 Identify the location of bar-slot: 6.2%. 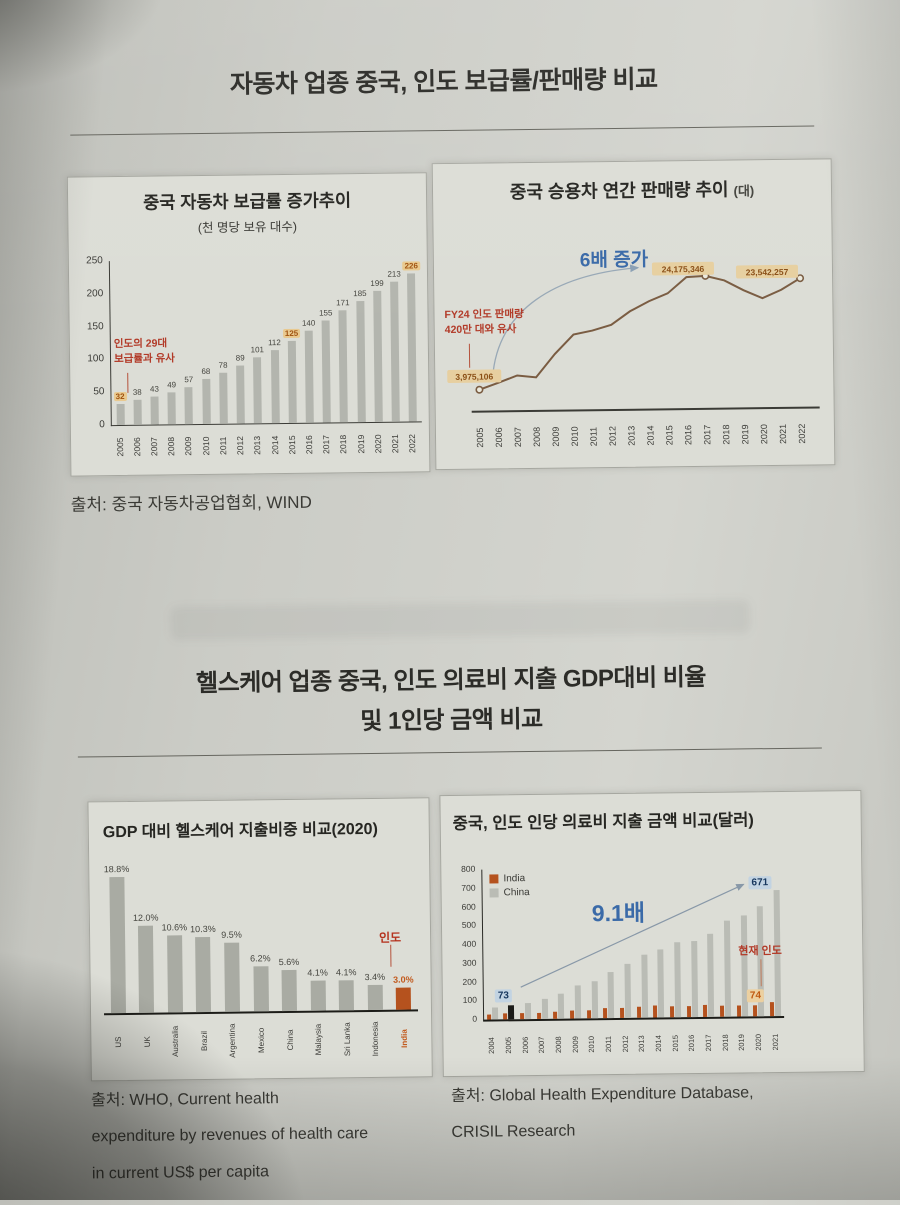
(260, 939).